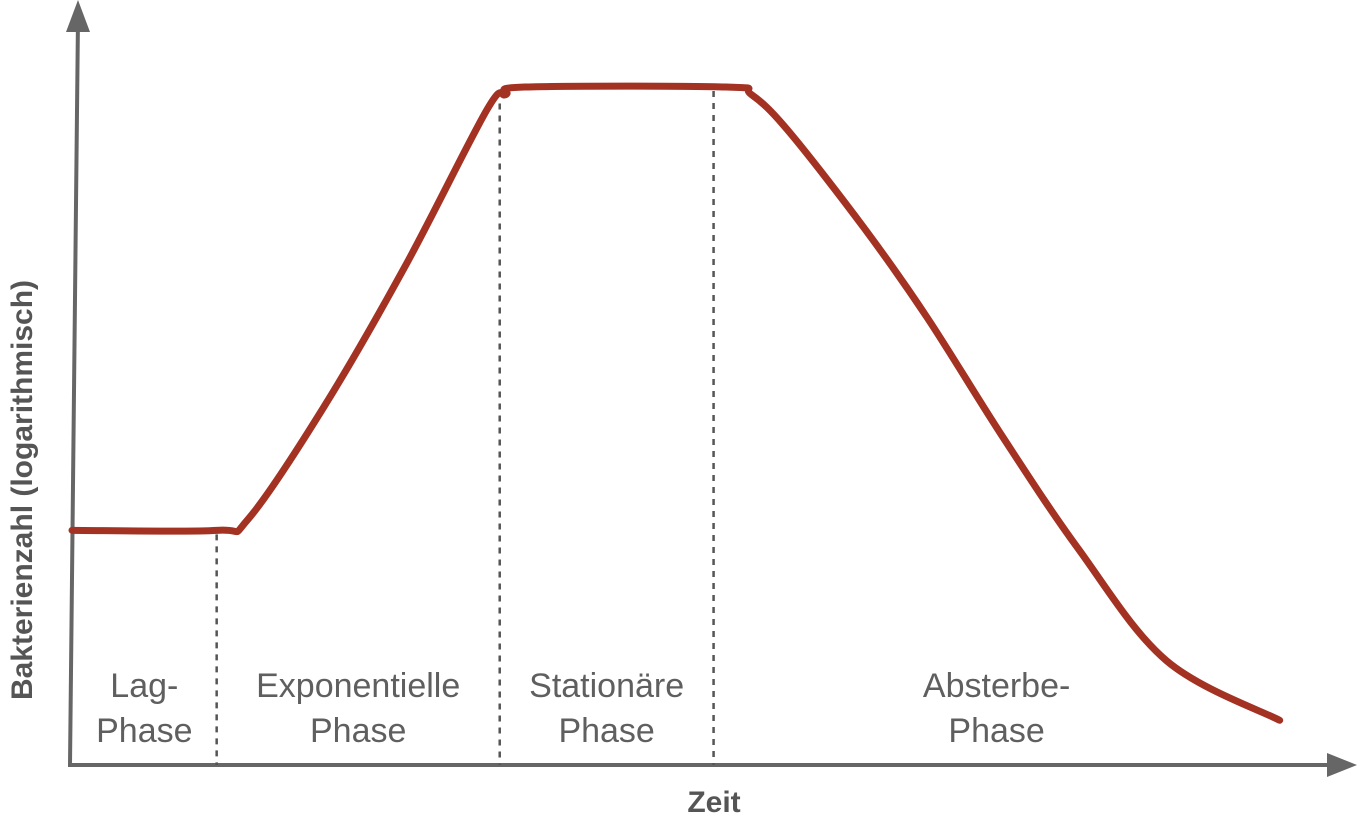 The image size is (1359, 824). Describe the element at coordinates (144, 731) in the screenshot. I see `phase-label-1-line2: Phase` at that location.